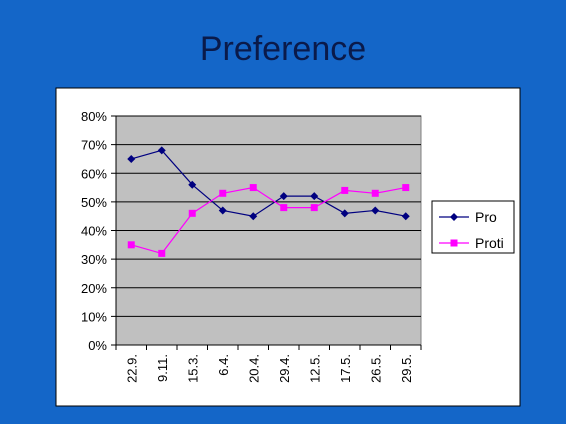  What do you see at coordinates (94, 259) in the screenshot?
I see `y-tick-label: 30%` at bounding box center [94, 259].